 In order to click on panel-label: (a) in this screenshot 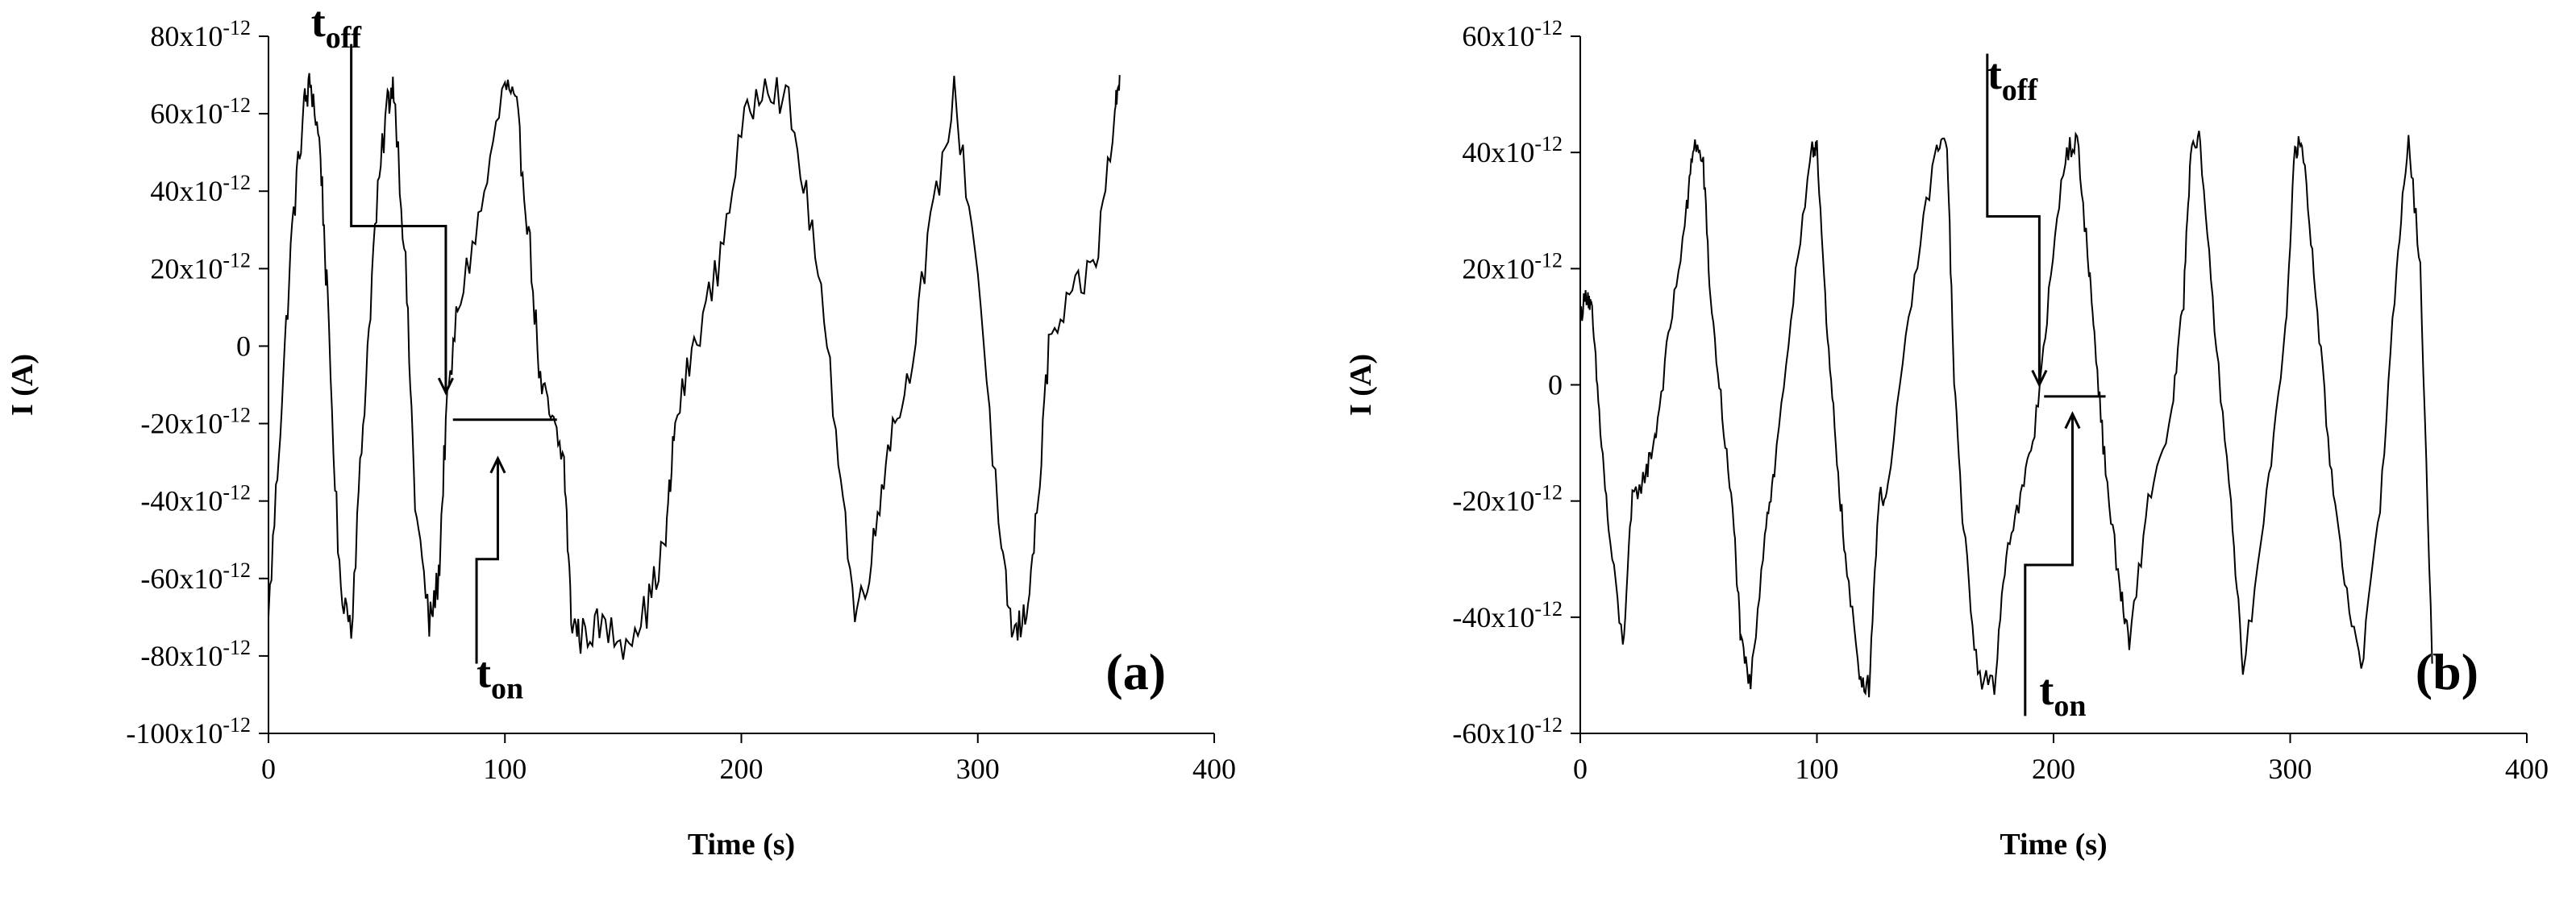, I will do `click(1135, 671)`.